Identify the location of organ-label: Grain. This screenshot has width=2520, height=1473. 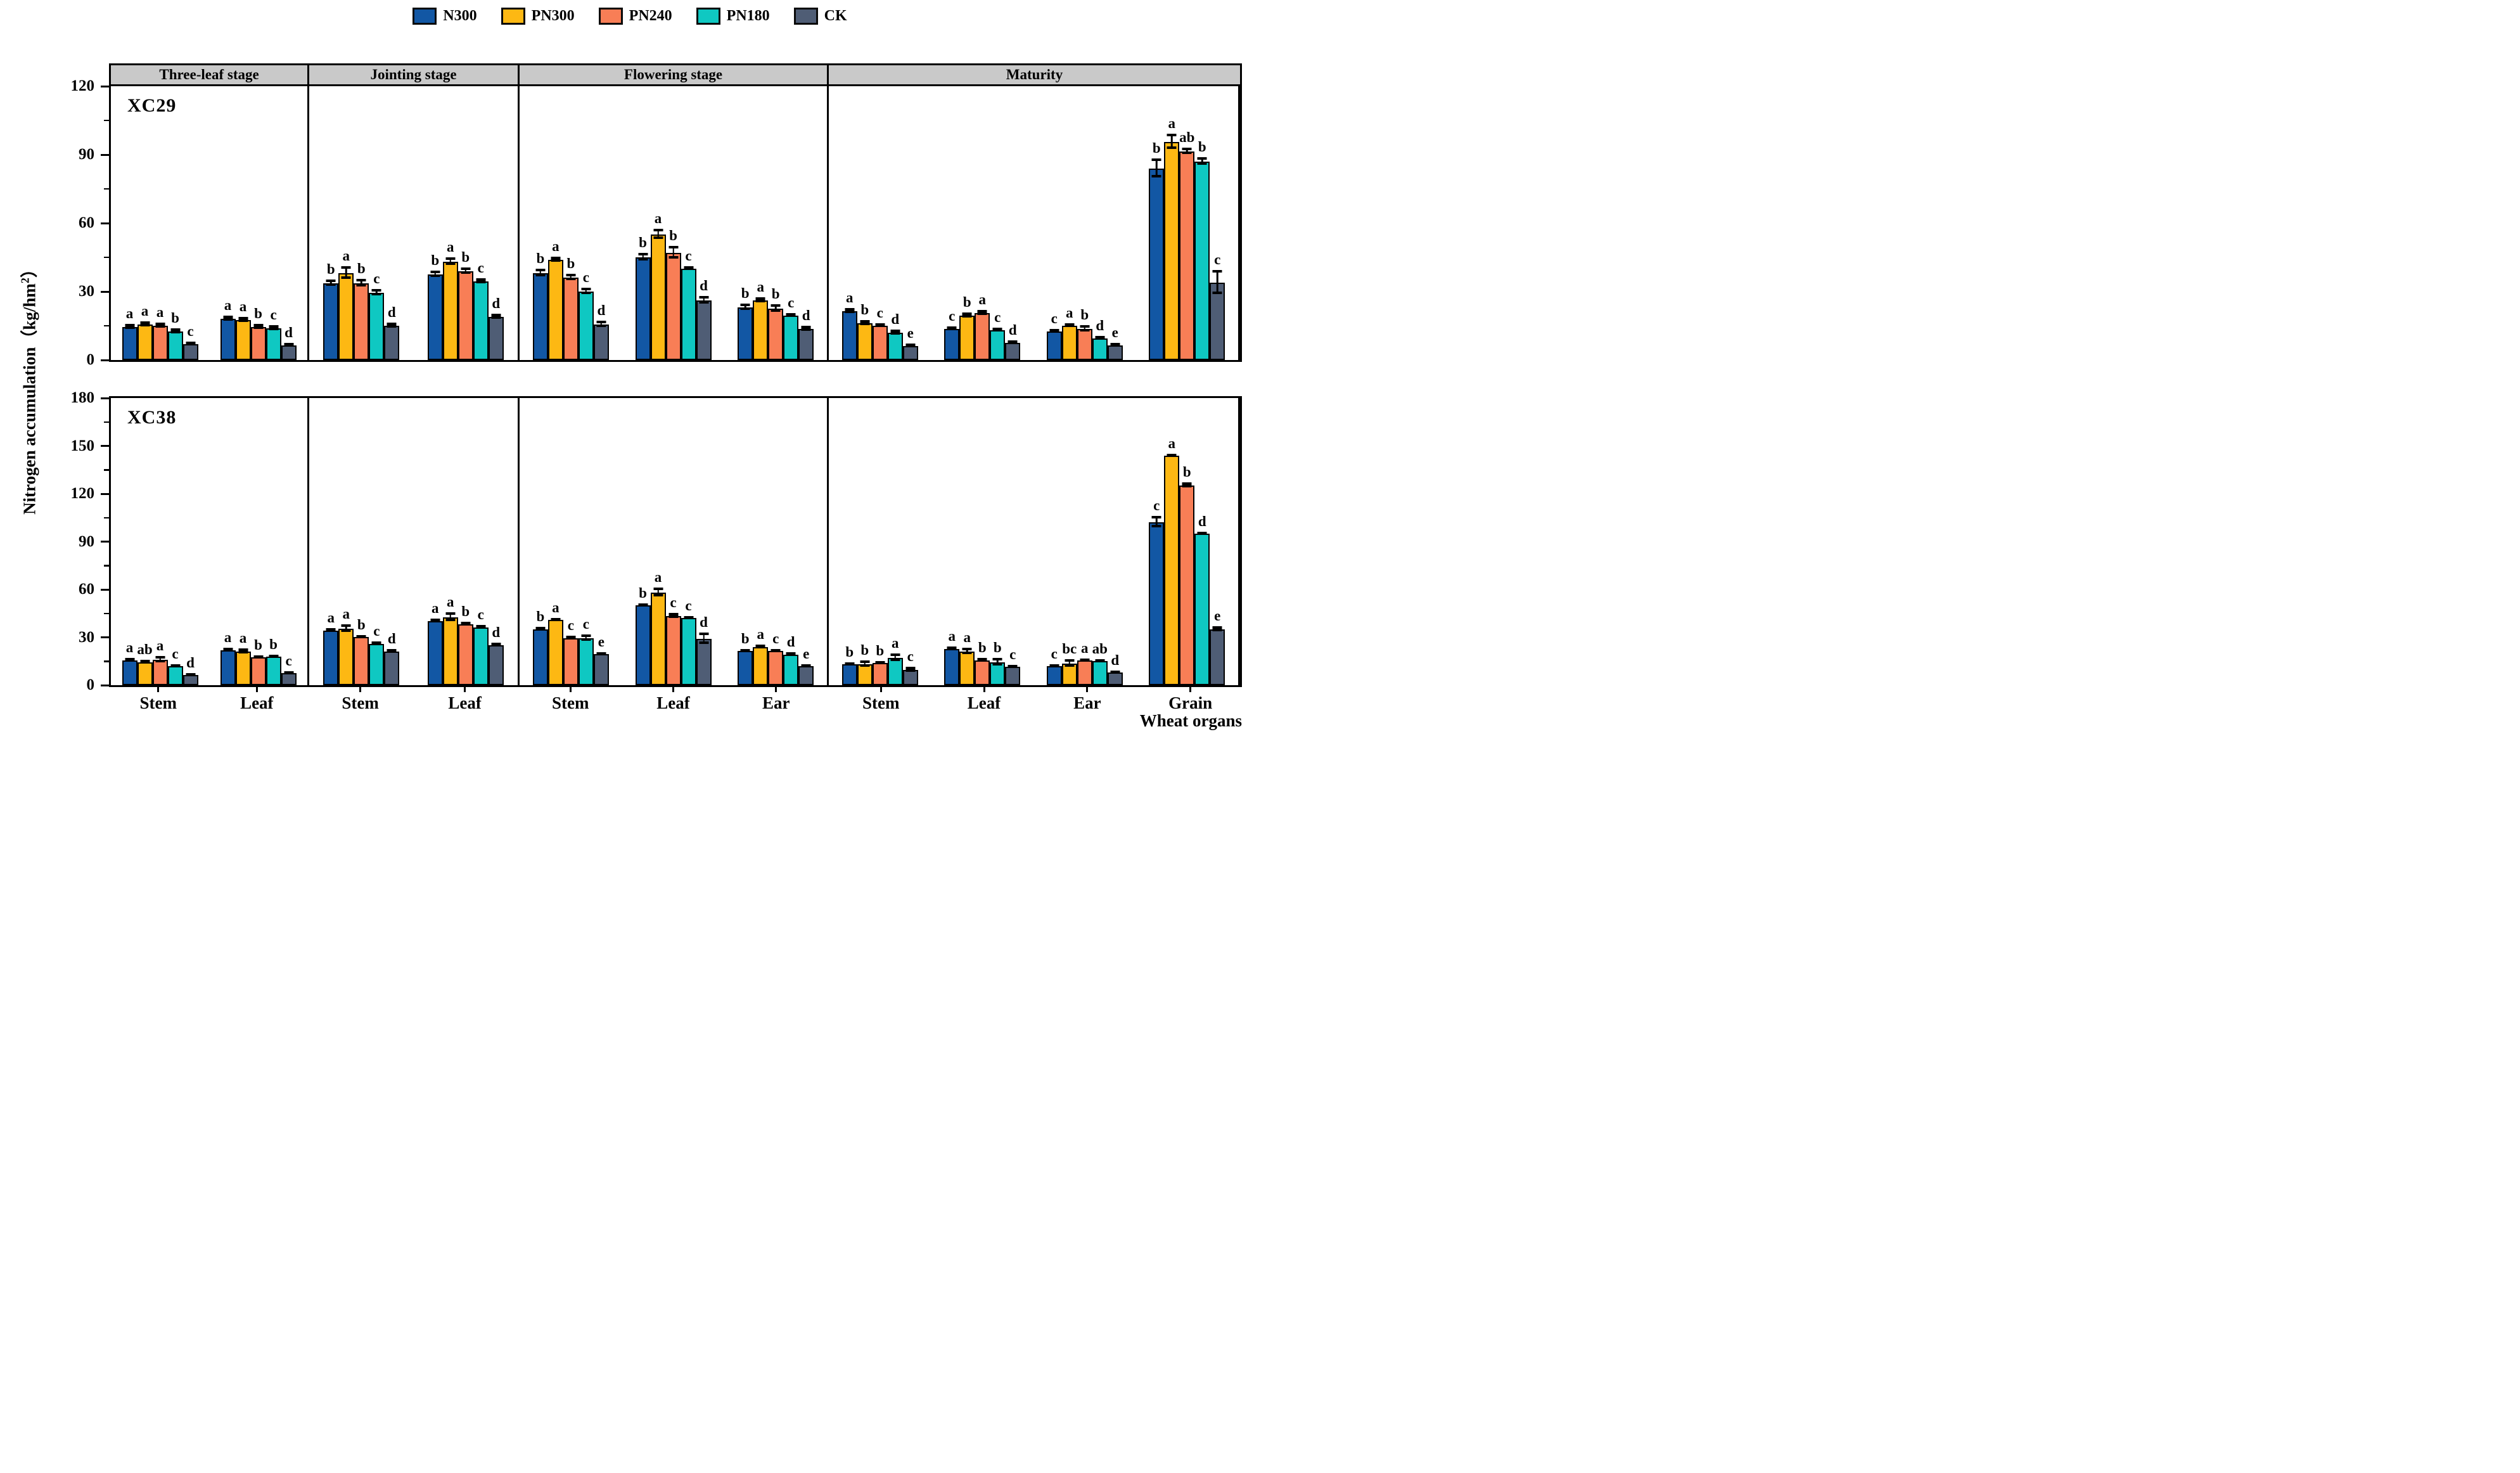
(1190, 702).